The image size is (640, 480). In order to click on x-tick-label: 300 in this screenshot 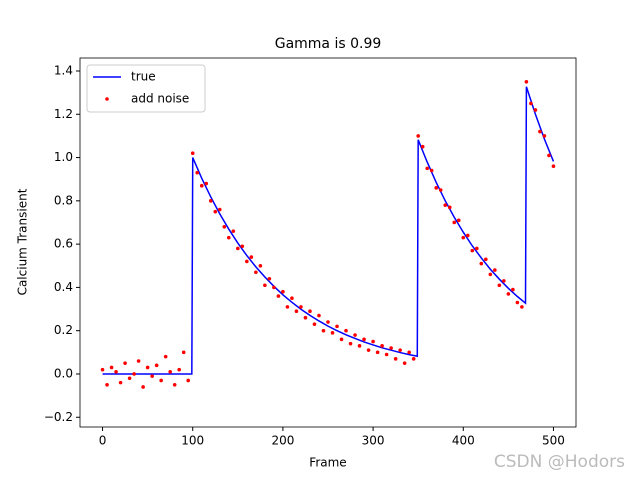, I will do `click(373, 441)`.